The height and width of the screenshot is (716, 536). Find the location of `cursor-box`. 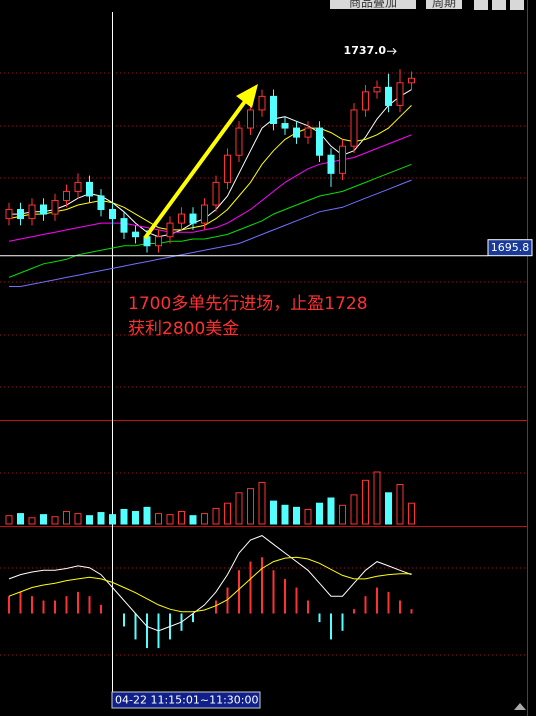

cursor-box is located at coordinates (186, 700).